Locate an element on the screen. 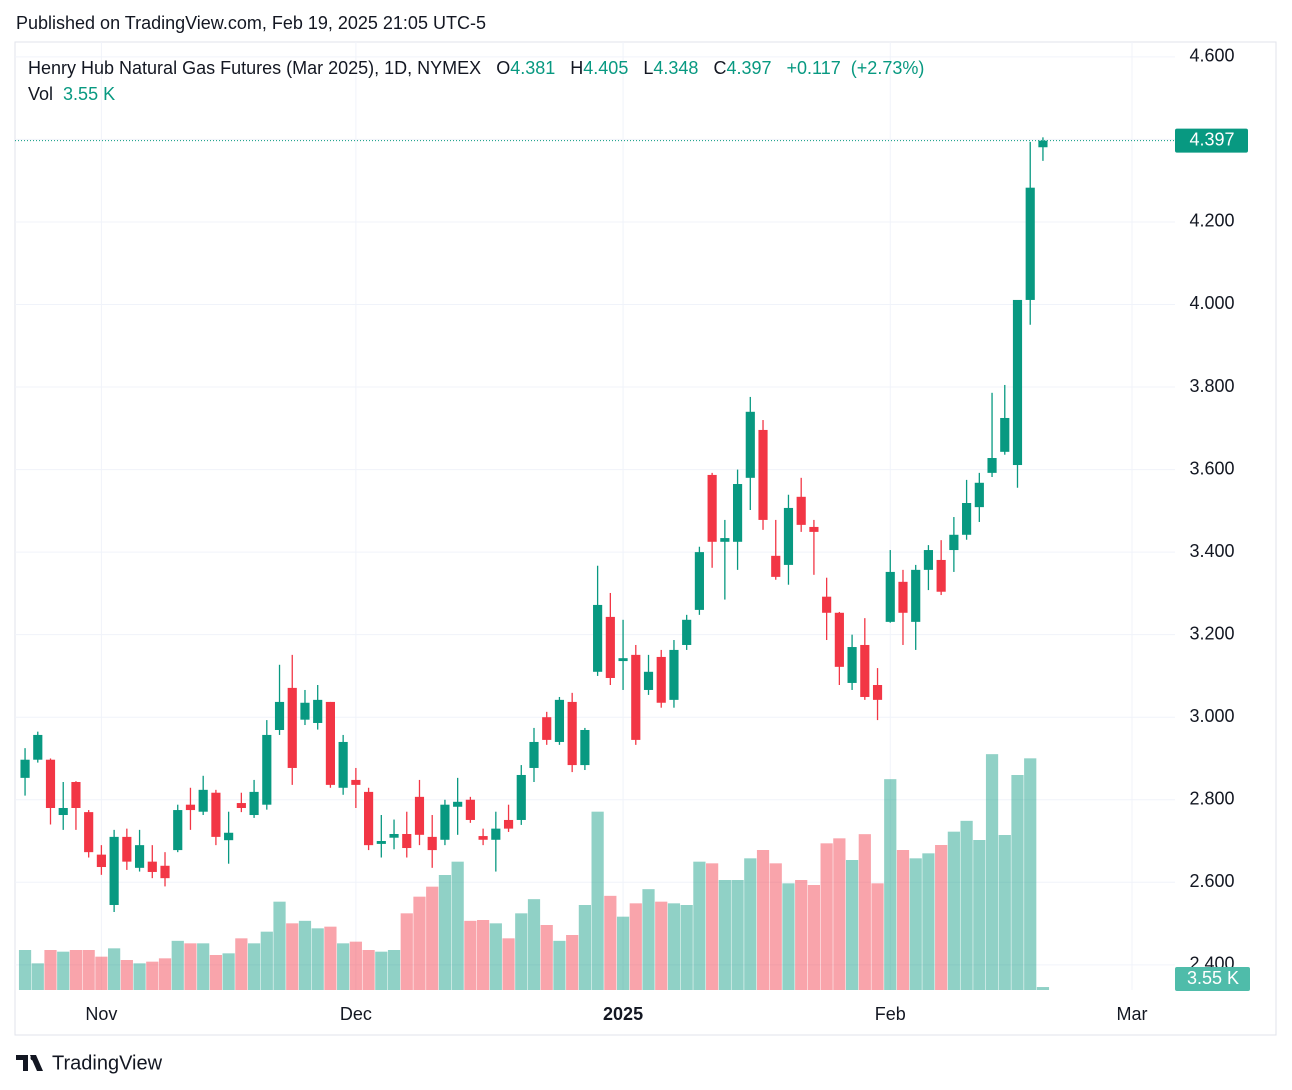 The height and width of the screenshot is (1090, 1292). x-tick-label: Nov is located at coordinates (101, 1014).